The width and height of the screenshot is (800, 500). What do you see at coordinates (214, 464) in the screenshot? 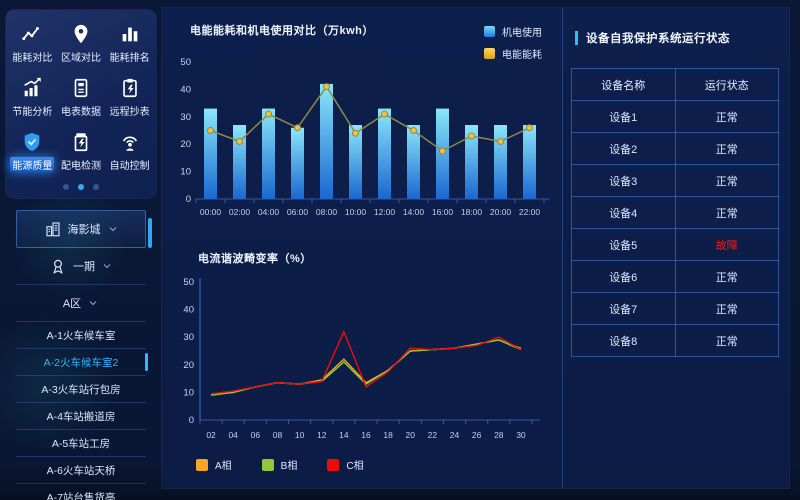
I see `legend-item: A相` at bounding box center [214, 464].